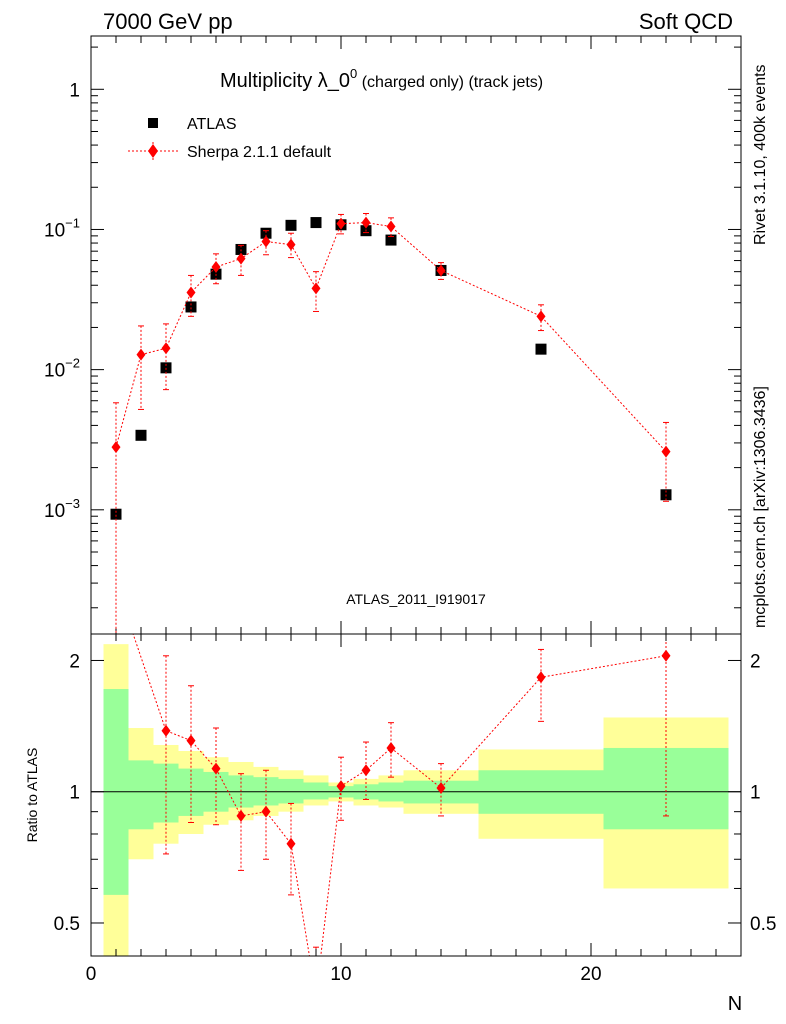  What do you see at coordinates (450, 82) in the screenshot?
I see `main-title-subtitle: (charged only) (track jets)` at bounding box center [450, 82].